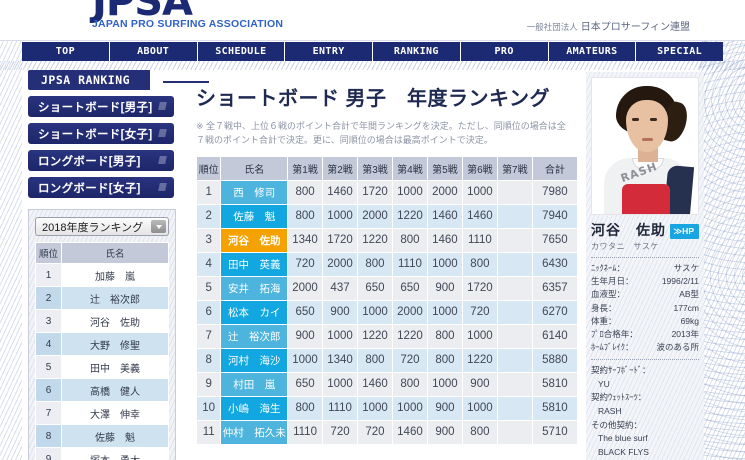  What do you see at coordinates (619, 397) in the screenshot?
I see `profile-contract-label: 契約ｳｪｯﾄｽｰﾂ：` at bounding box center [619, 397].